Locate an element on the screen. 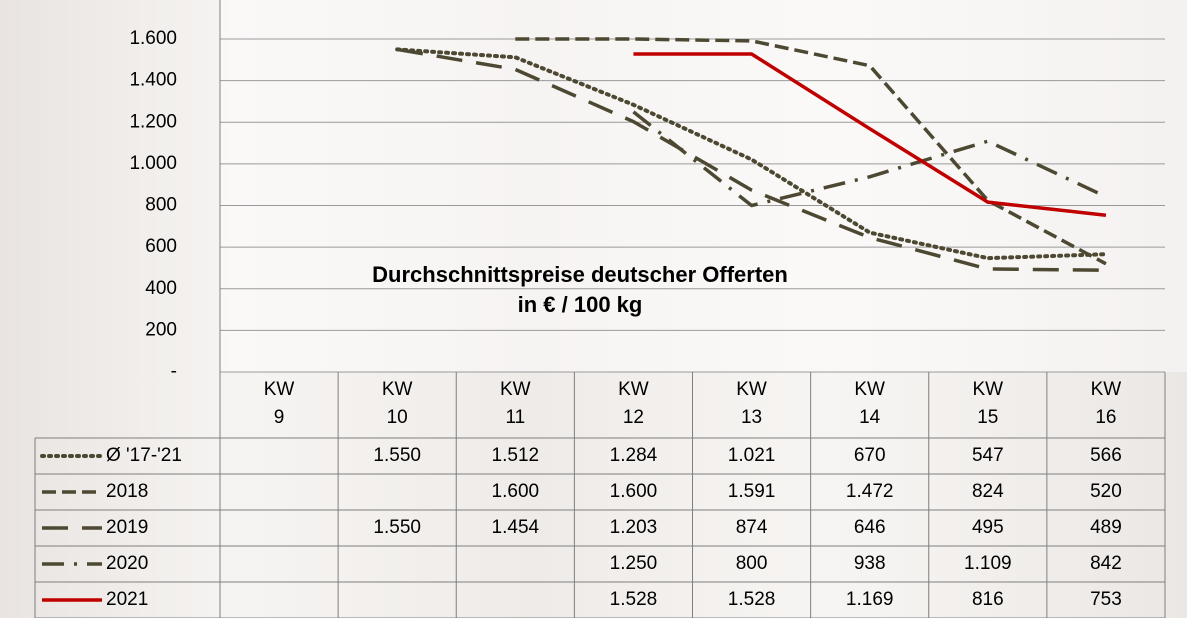 The width and height of the screenshot is (1187, 618). data-label: 1.472 is located at coordinates (870, 491).